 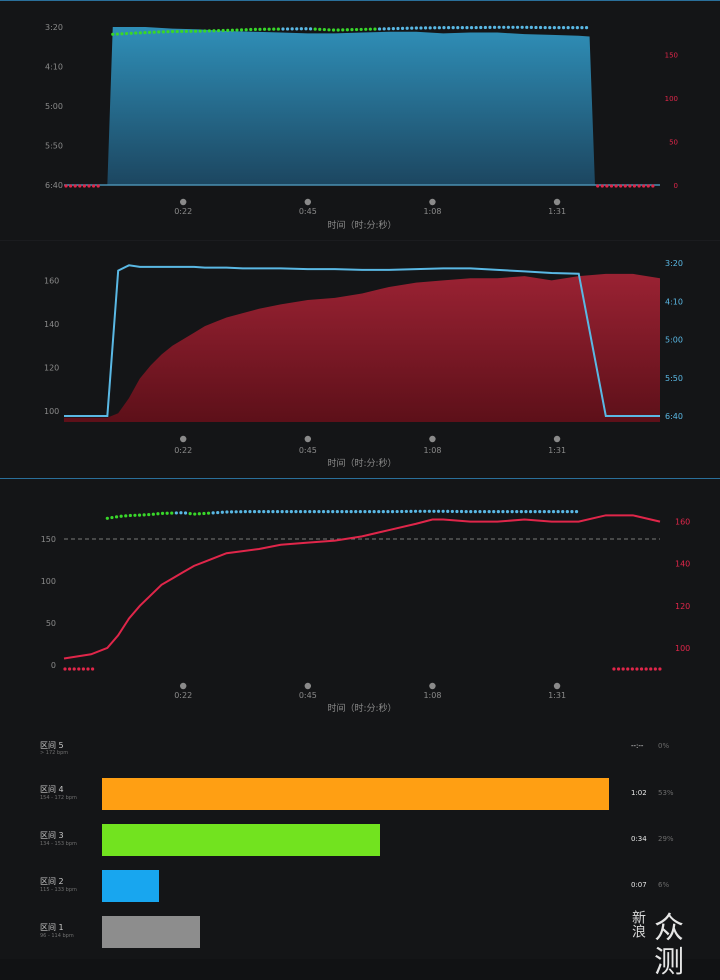 What do you see at coordinates (360, 844) in the screenshot?
I see `zone-row: 区间 3 134 - 153 bpm 0:34 29%` at bounding box center [360, 844].